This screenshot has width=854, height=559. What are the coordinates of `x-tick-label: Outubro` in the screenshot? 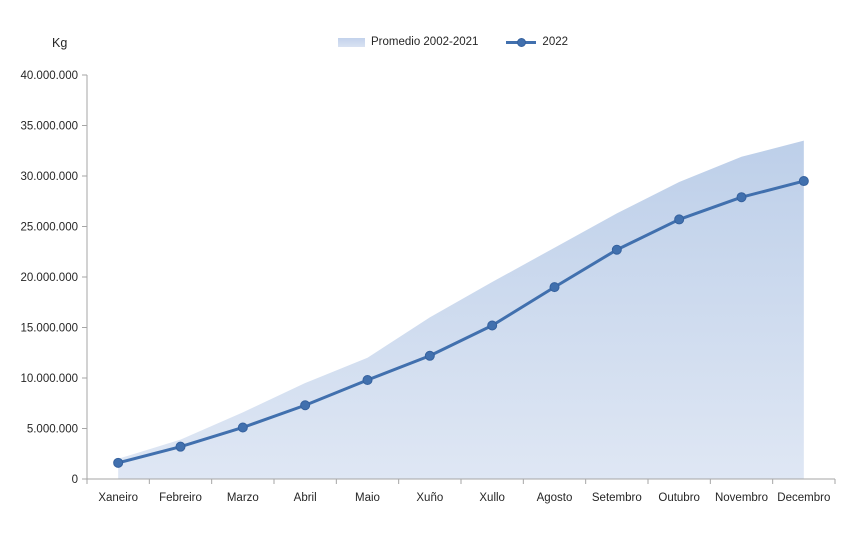 It's located at (679, 498).